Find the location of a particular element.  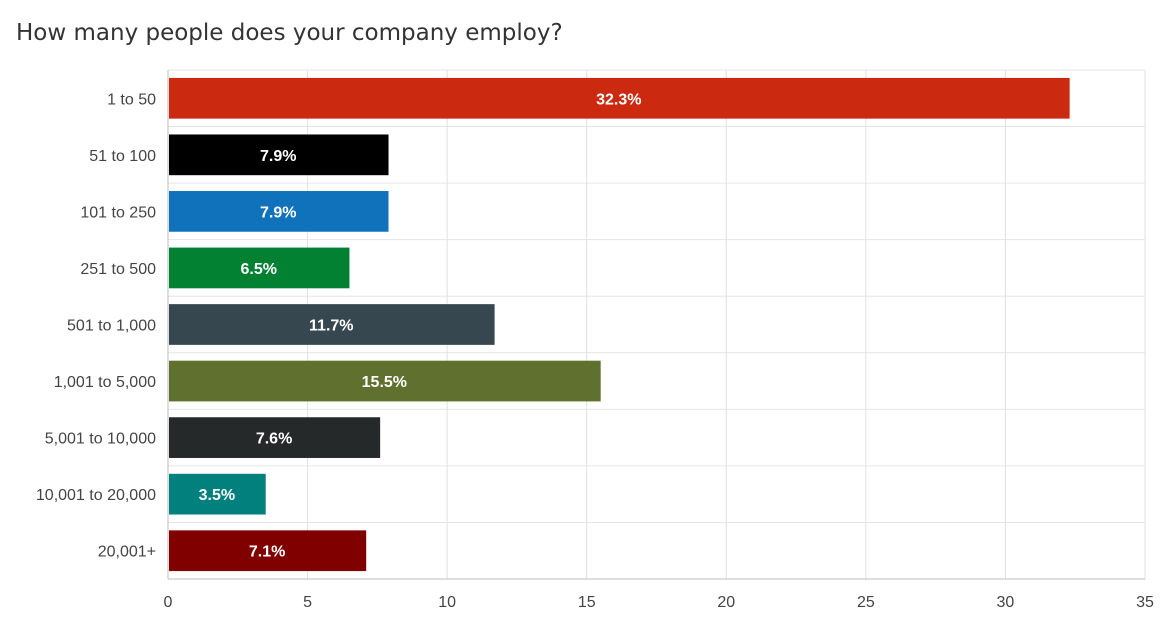

category-label: 501 to 1,000 is located at coordinates (111, 326).